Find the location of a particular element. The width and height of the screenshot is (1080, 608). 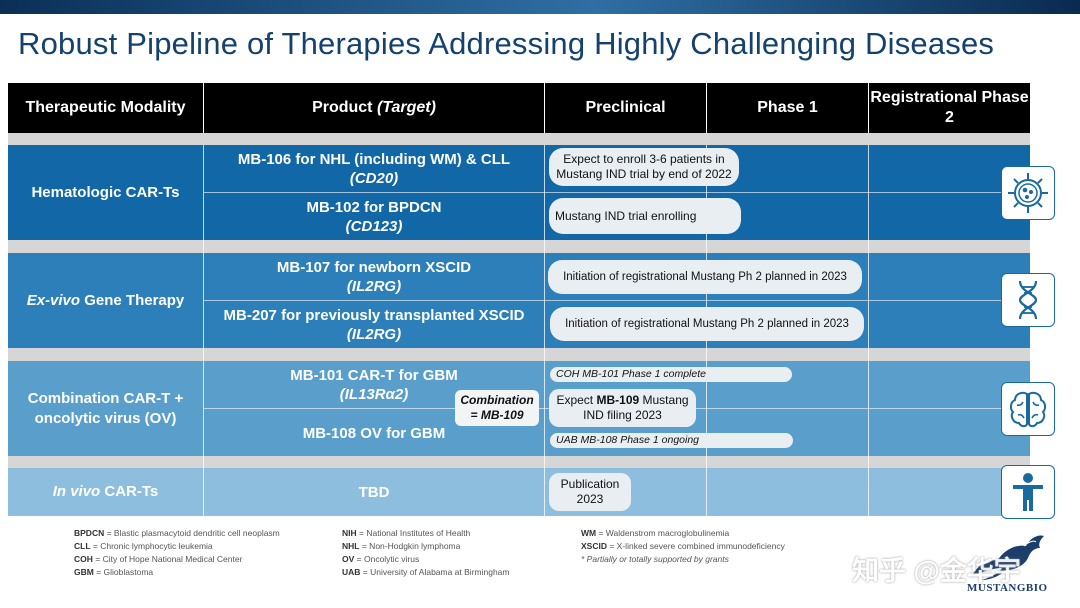

header-product-target: (Target) is located at coordinates (406, 107).